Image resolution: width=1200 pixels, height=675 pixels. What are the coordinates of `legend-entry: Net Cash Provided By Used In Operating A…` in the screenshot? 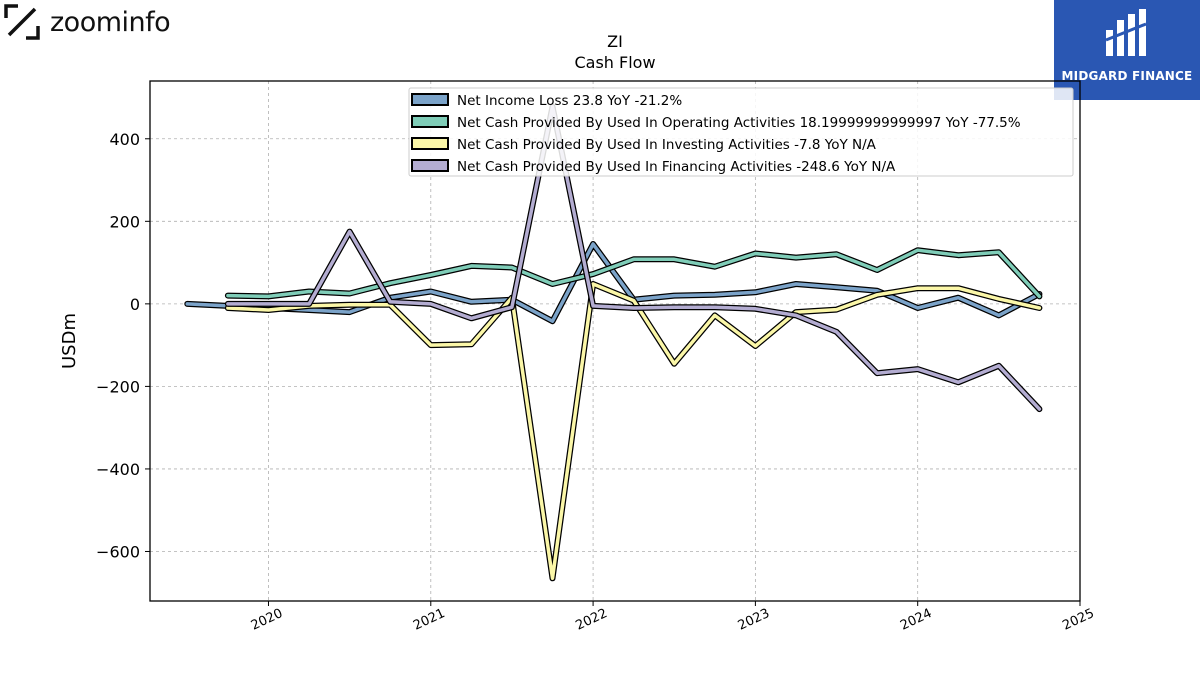 It's located at (739, 123).